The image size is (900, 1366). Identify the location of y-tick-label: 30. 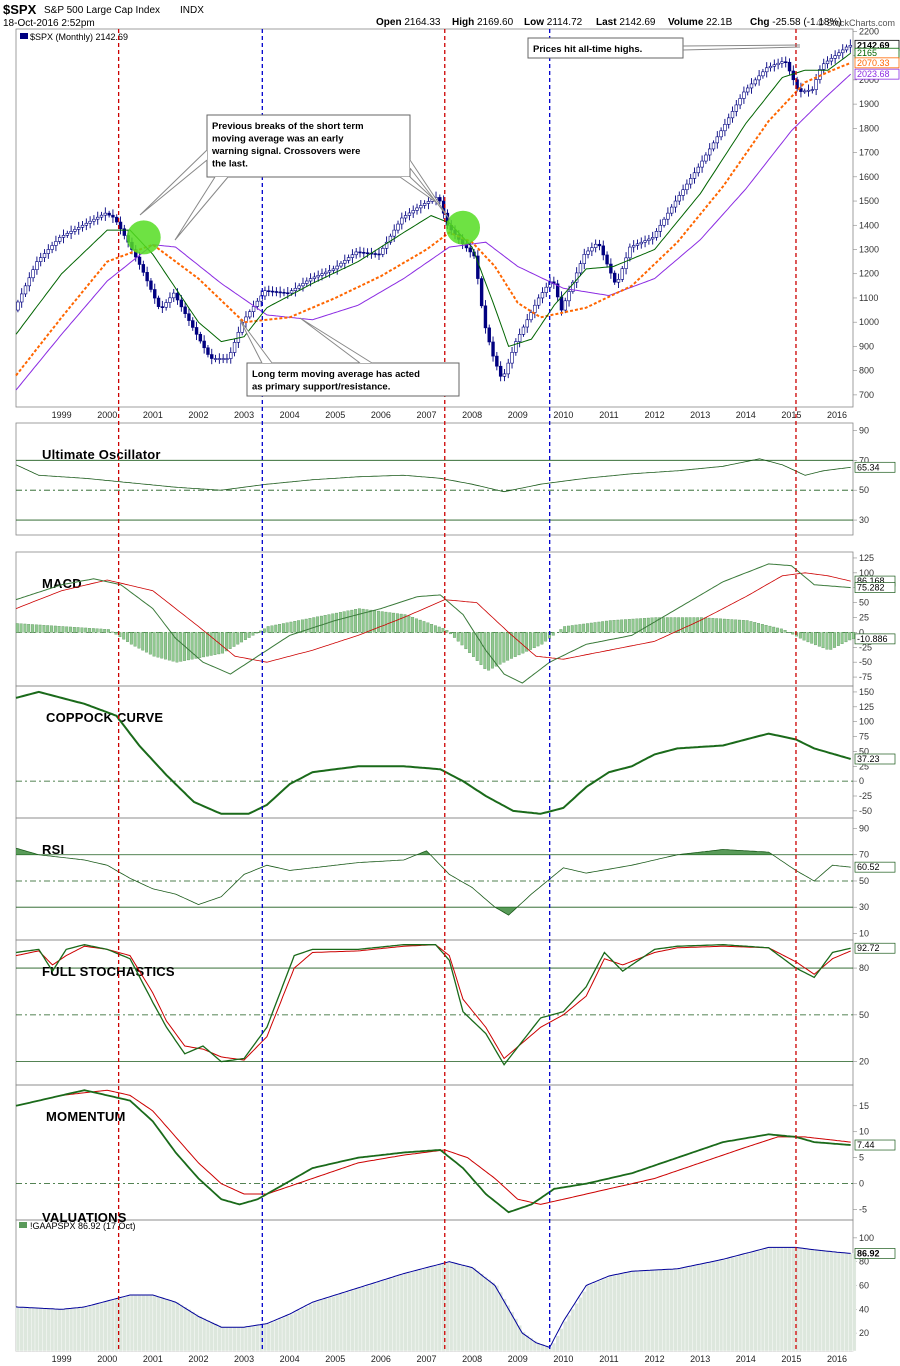
(864, 907).